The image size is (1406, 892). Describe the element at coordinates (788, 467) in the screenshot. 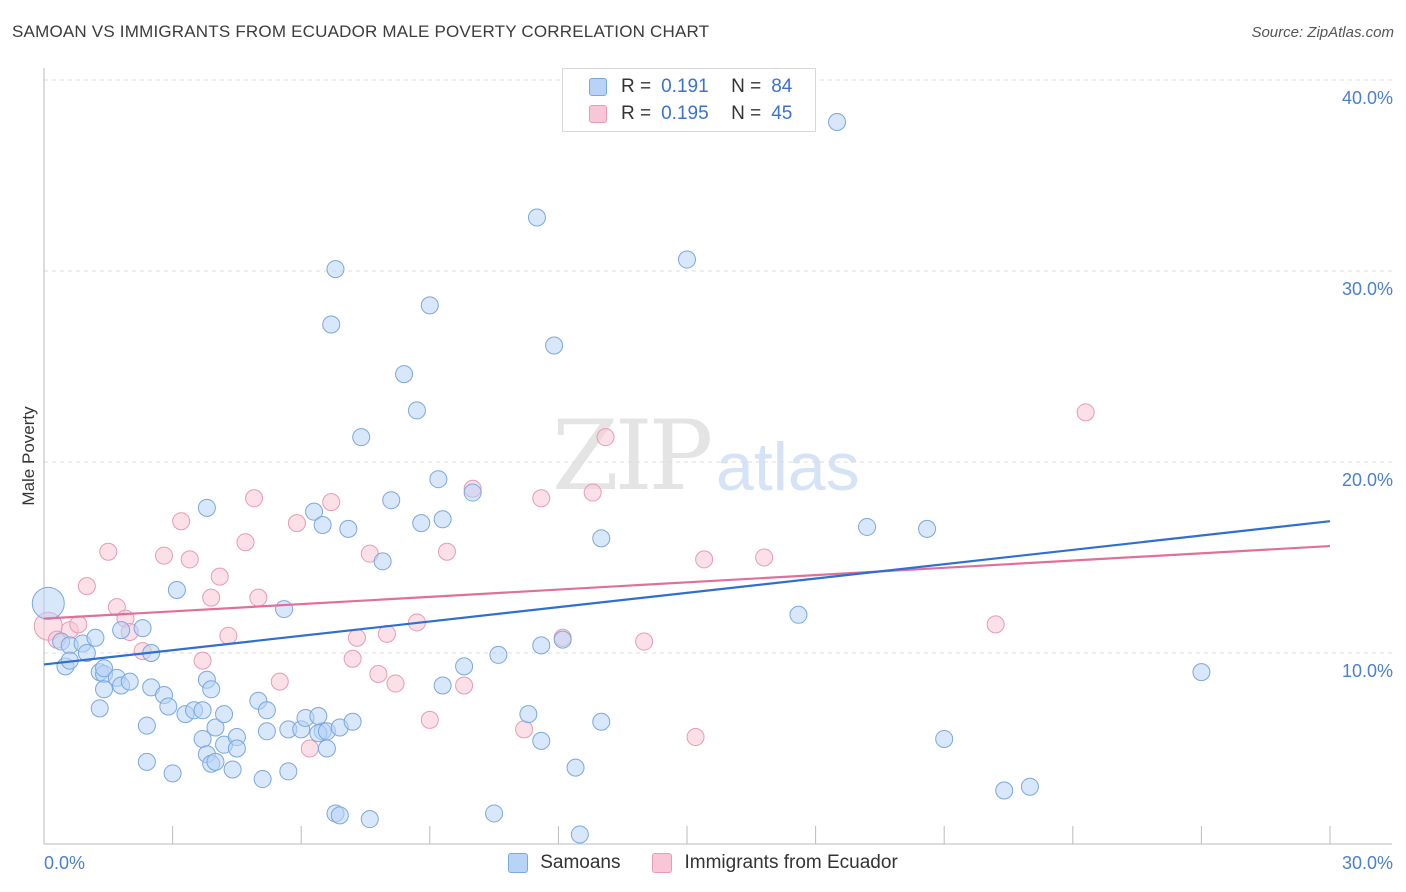

I see `watermark-atlas: atlas` at that location.